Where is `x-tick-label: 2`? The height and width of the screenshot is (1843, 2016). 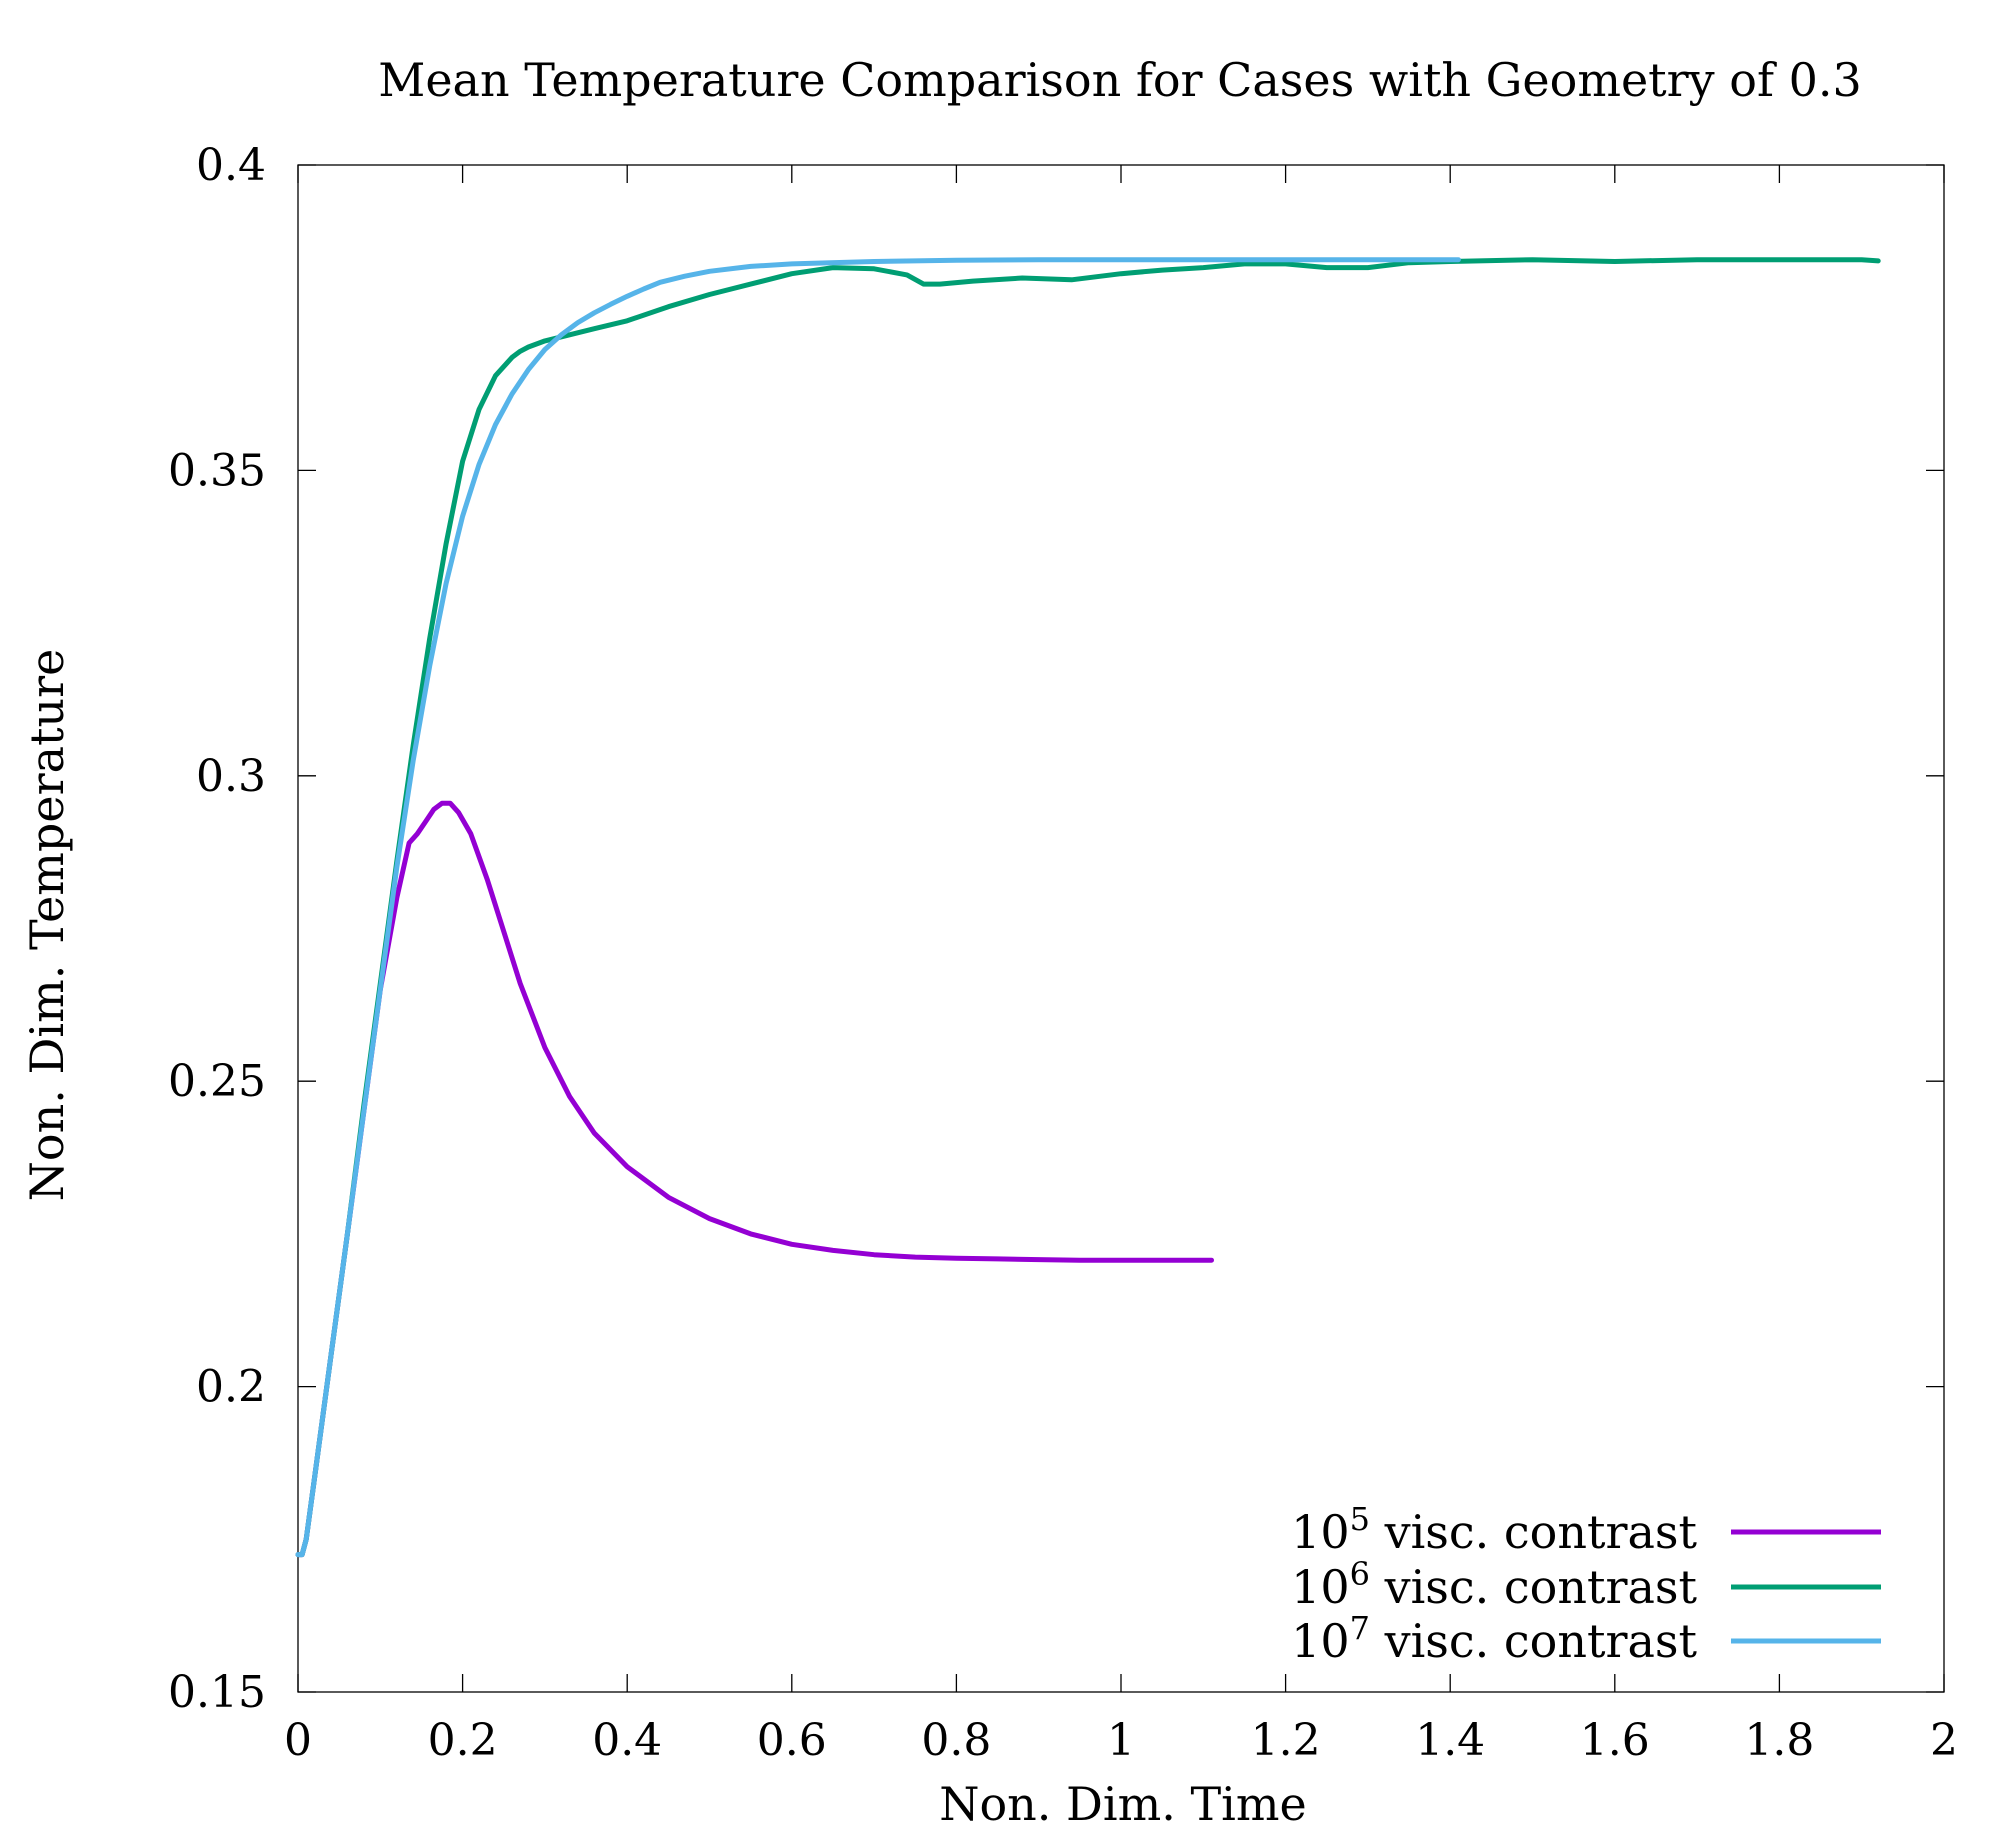 x-tick-label: 2 is located at coordinates (1944, 1740).